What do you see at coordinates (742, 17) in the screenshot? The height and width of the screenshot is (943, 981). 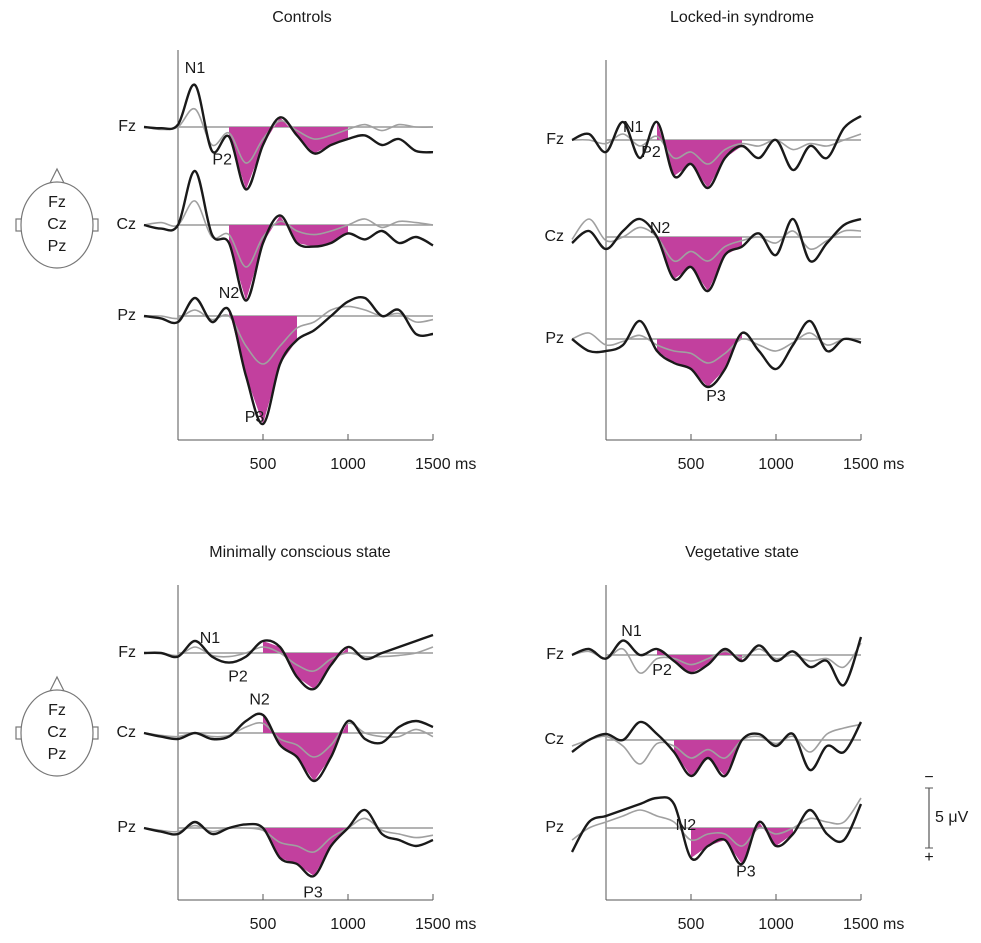 I see `panel-title: Locked-in syndrome` at bounding box center [742, 17].